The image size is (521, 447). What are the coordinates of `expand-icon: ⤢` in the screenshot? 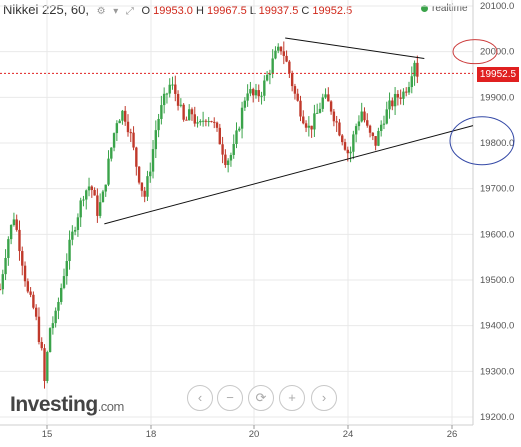 It's located at (129, 11).